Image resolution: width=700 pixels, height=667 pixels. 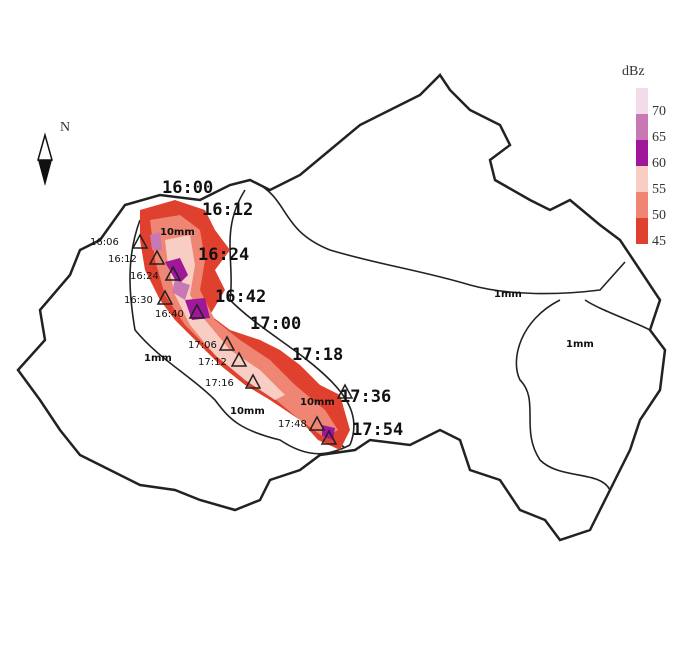 What do you see at coordinates (169, 314) in the screenshot?
I see `time-label: 16:40` at bounding box center [169, 314].